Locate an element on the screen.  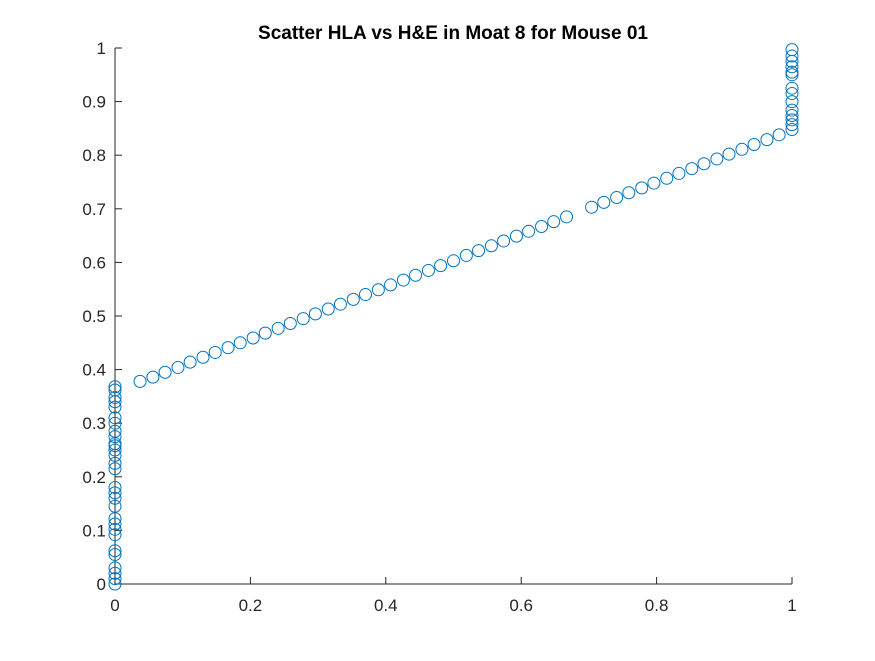
y-tick-label: 0.1 is located at coordinates (94, 530).